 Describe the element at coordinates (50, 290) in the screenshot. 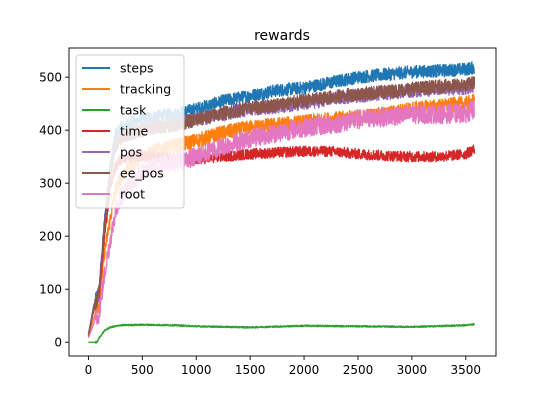

I see `y-tick-label: 100` at that location.